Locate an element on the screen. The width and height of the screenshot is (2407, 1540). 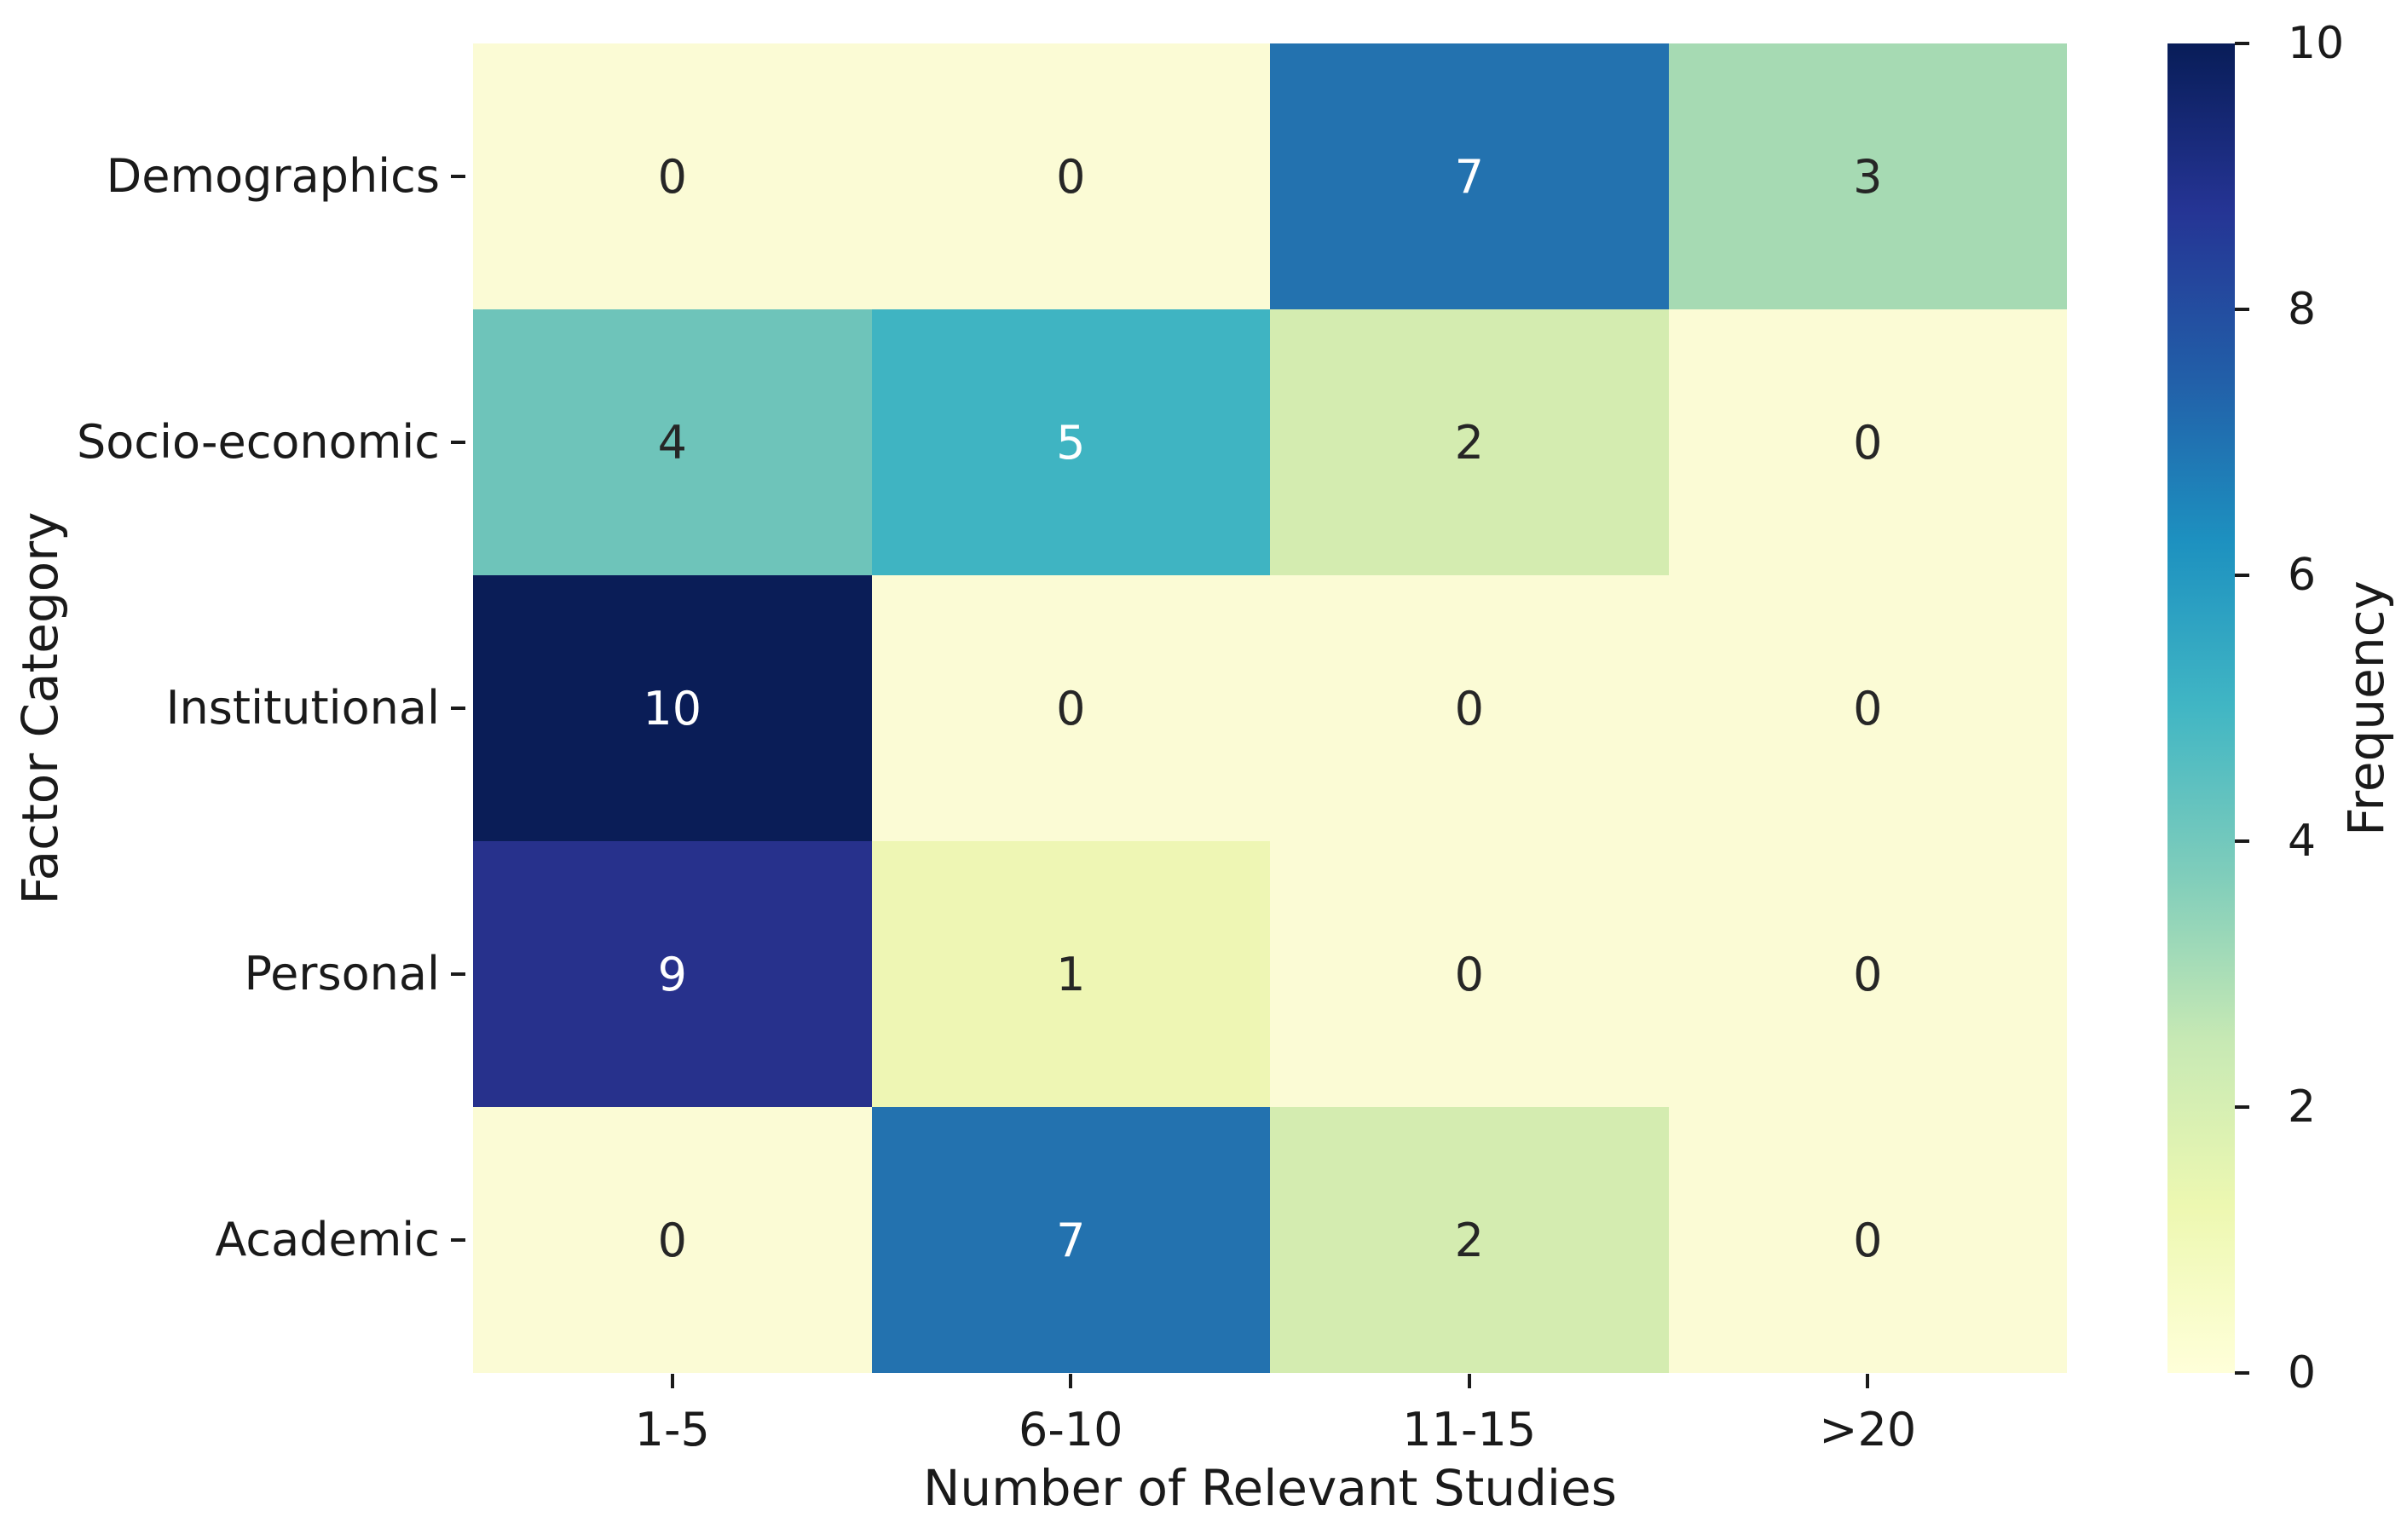
y-tick-label: Demographics is located at coordinates (273, 176).